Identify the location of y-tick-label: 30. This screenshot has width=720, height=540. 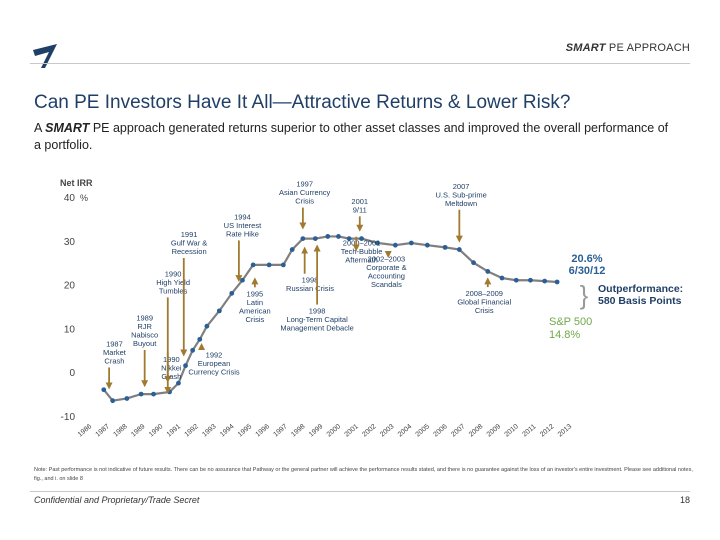
(70, 242).